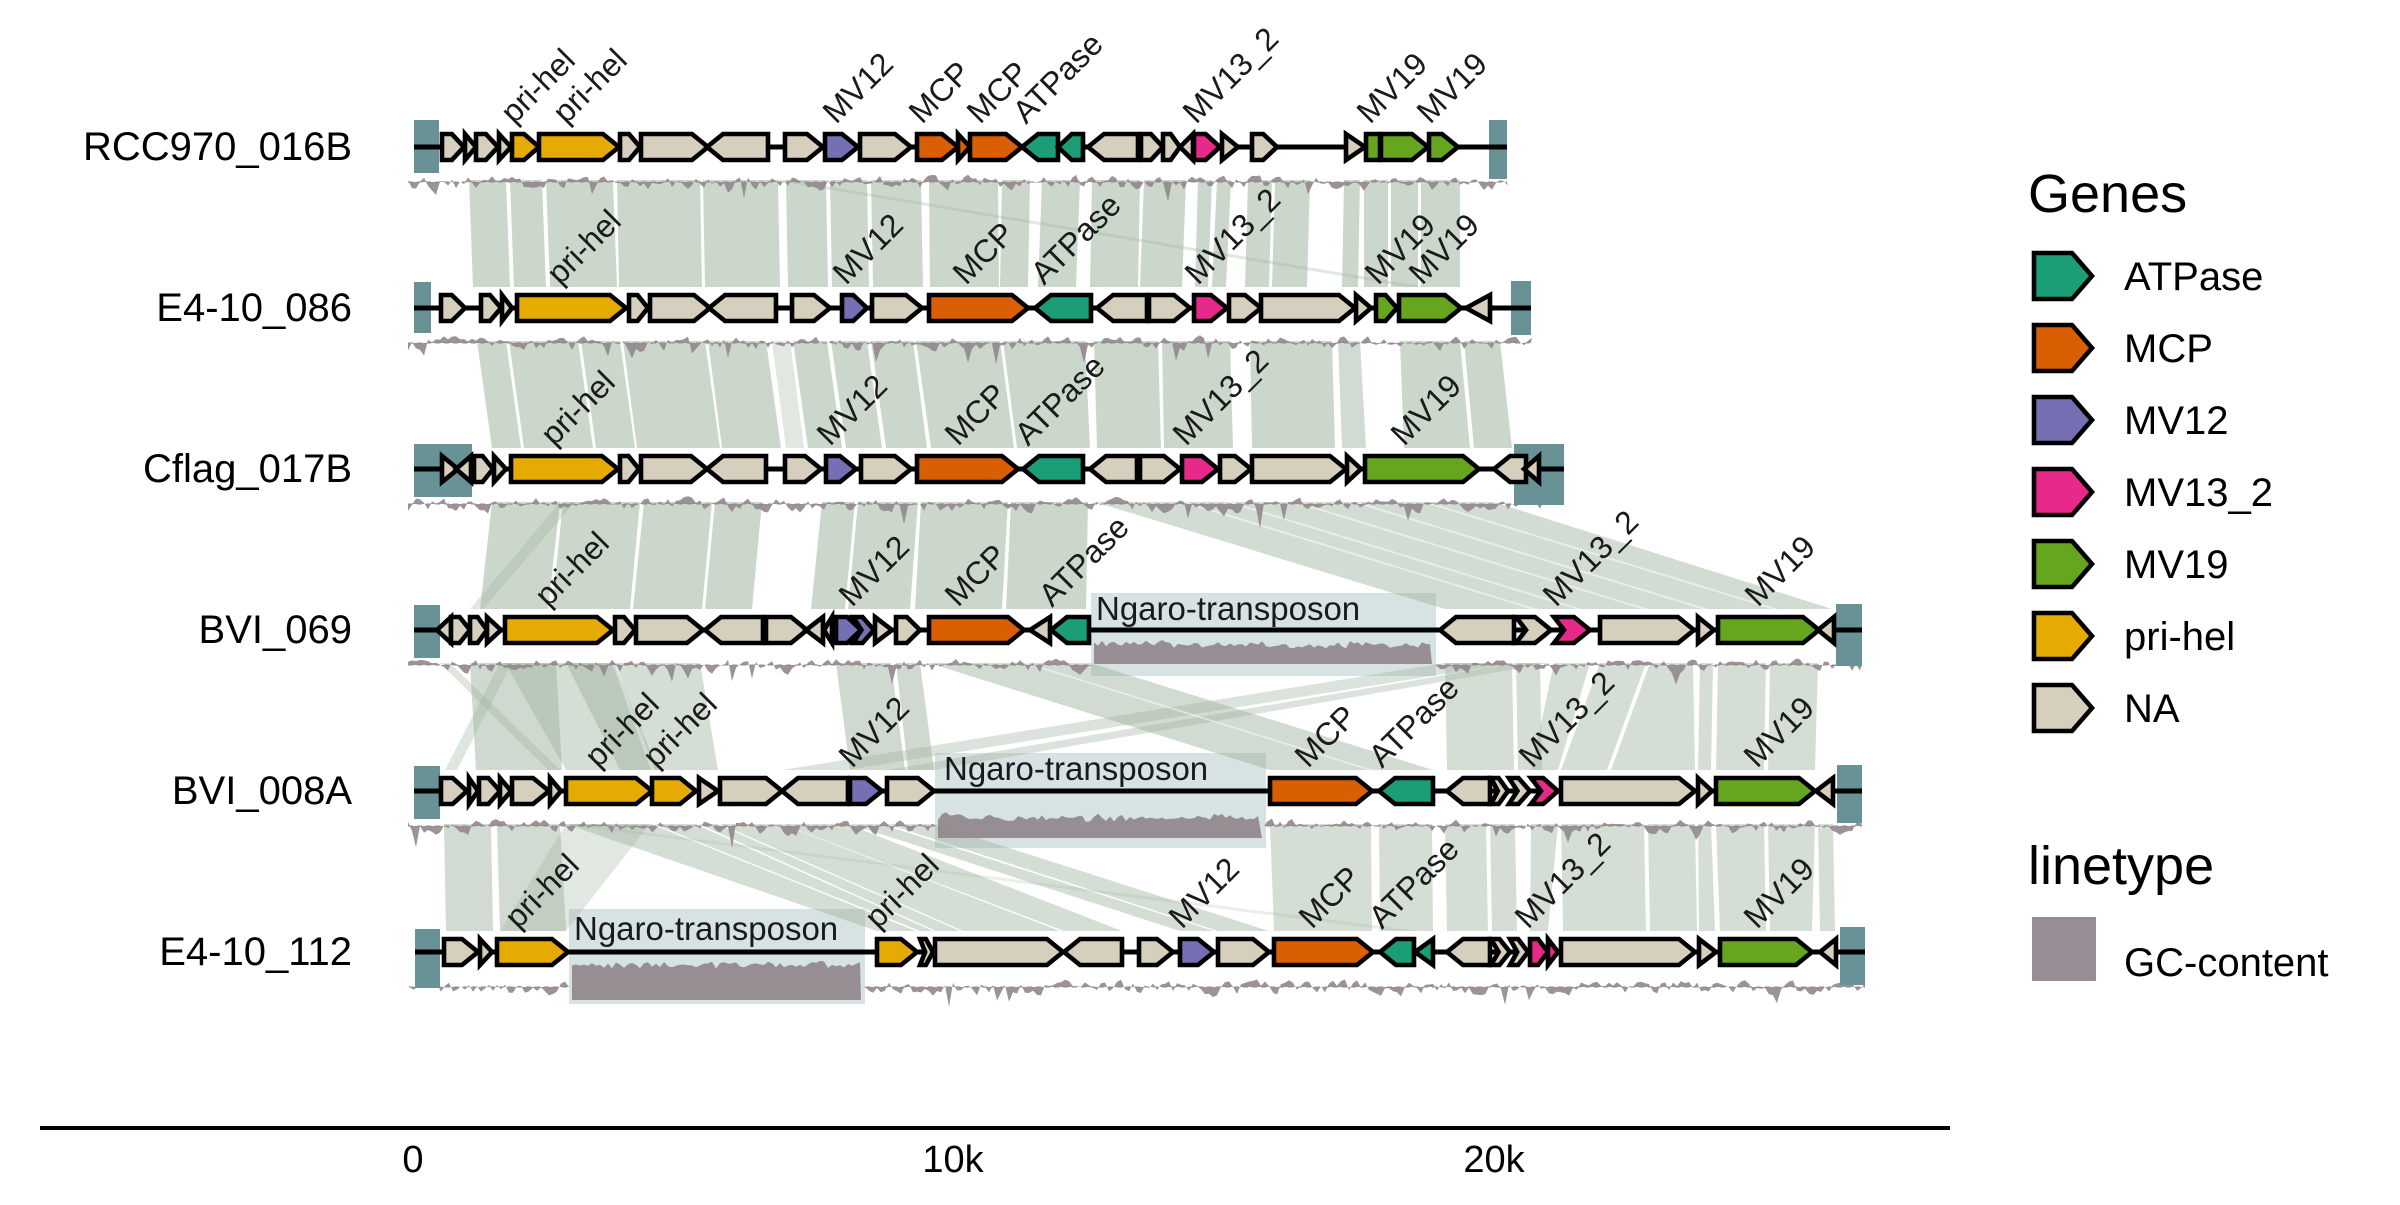 The width and height of the screenshot is (2400, 1205). What do you see at coordinates (275, 630) in the screenshot?
I see `svg-text: BVI_069` at bounding box center [275, 630].